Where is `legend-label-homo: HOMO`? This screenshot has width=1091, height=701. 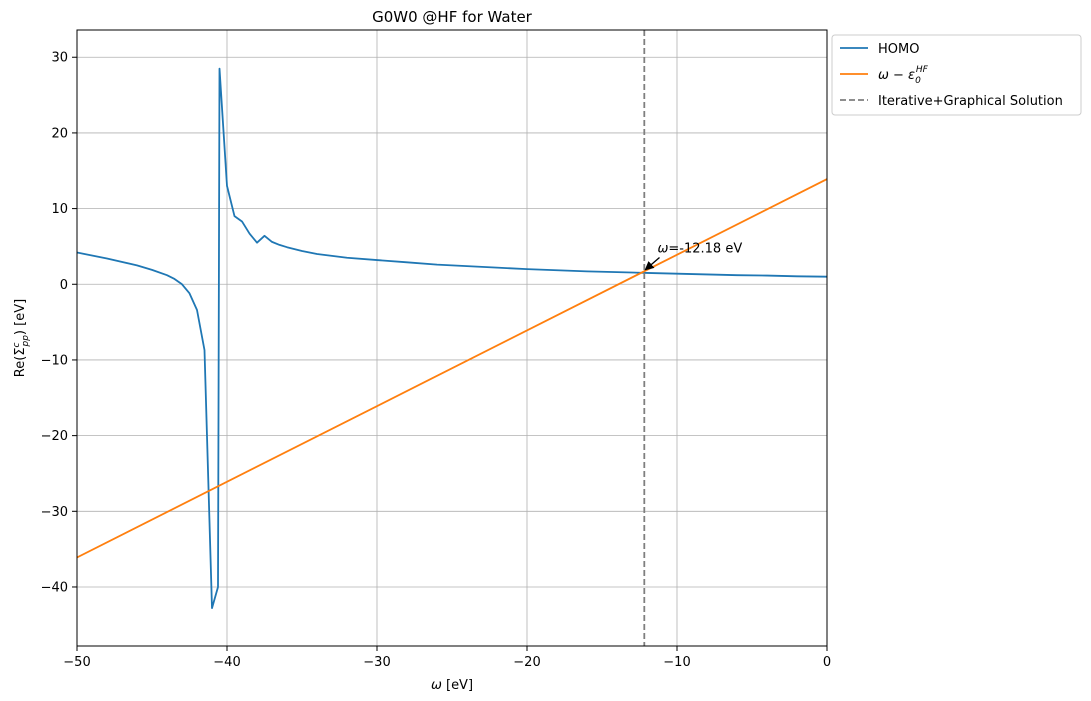 legend-label-homo: HOMO is located at coordinates (898, 49).